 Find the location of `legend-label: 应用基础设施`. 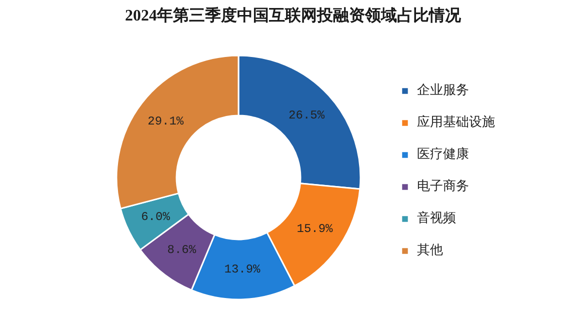

legend-label: 应用基础设施 is located at coordinates (456, 122).